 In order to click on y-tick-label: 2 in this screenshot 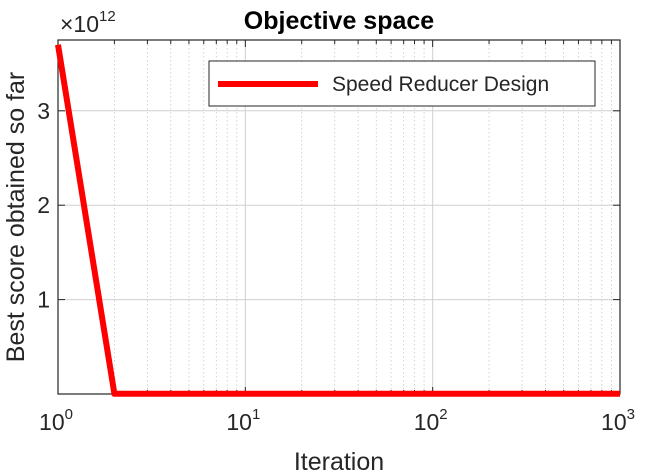, I will do `click(43, 205)`.